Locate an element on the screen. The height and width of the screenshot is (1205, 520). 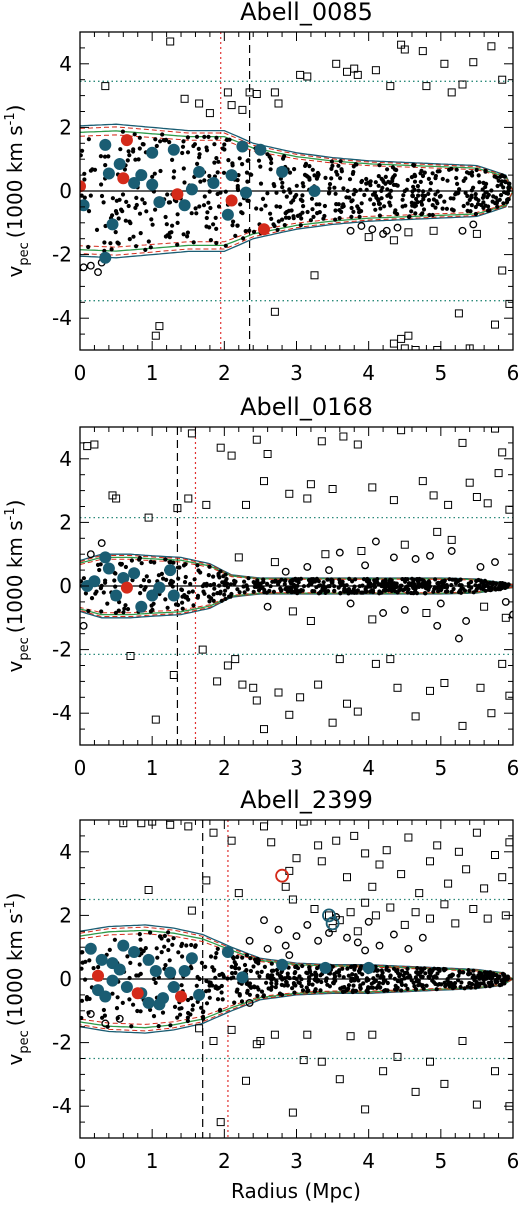
x-tick-label: 2 is located at coordinates (224, 1161).